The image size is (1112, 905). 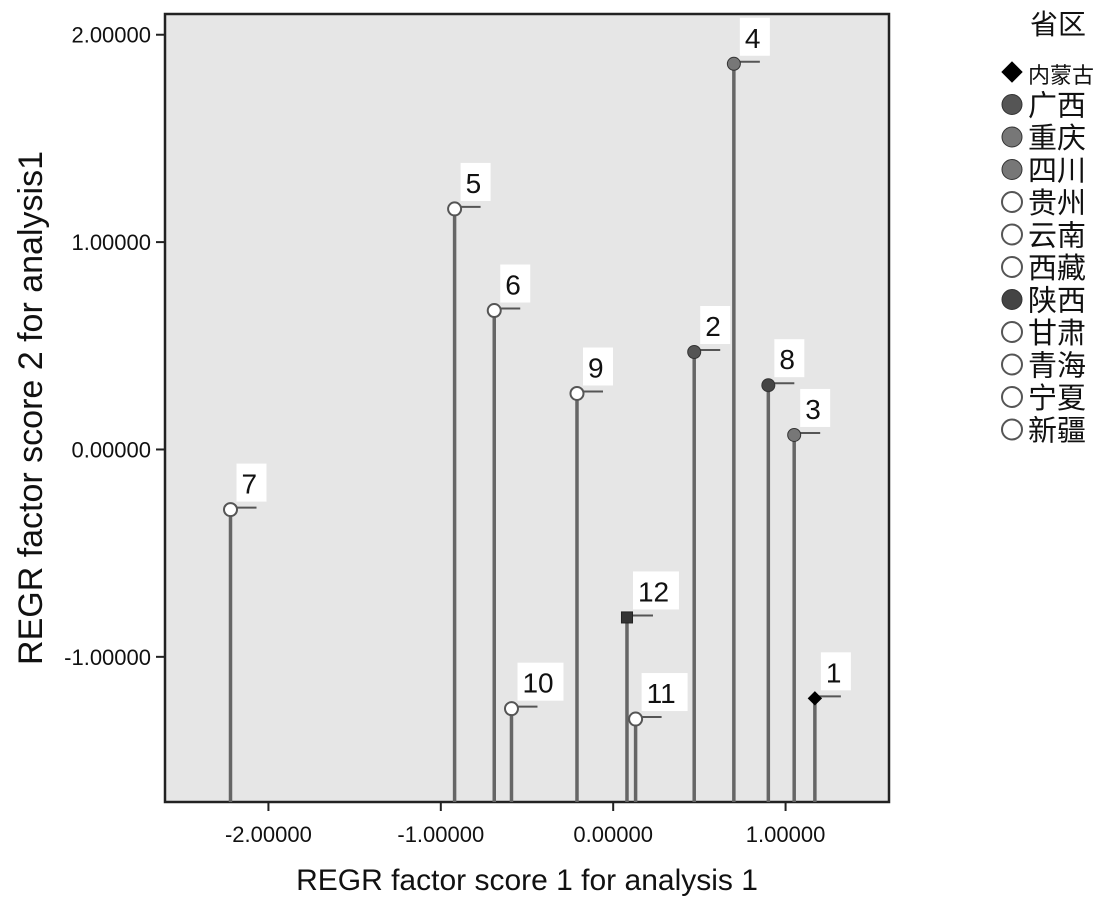 What do you see at coordinates (813, 409) in the screenshot?
I see `point-label: 3` at bounding box center [813, 409].